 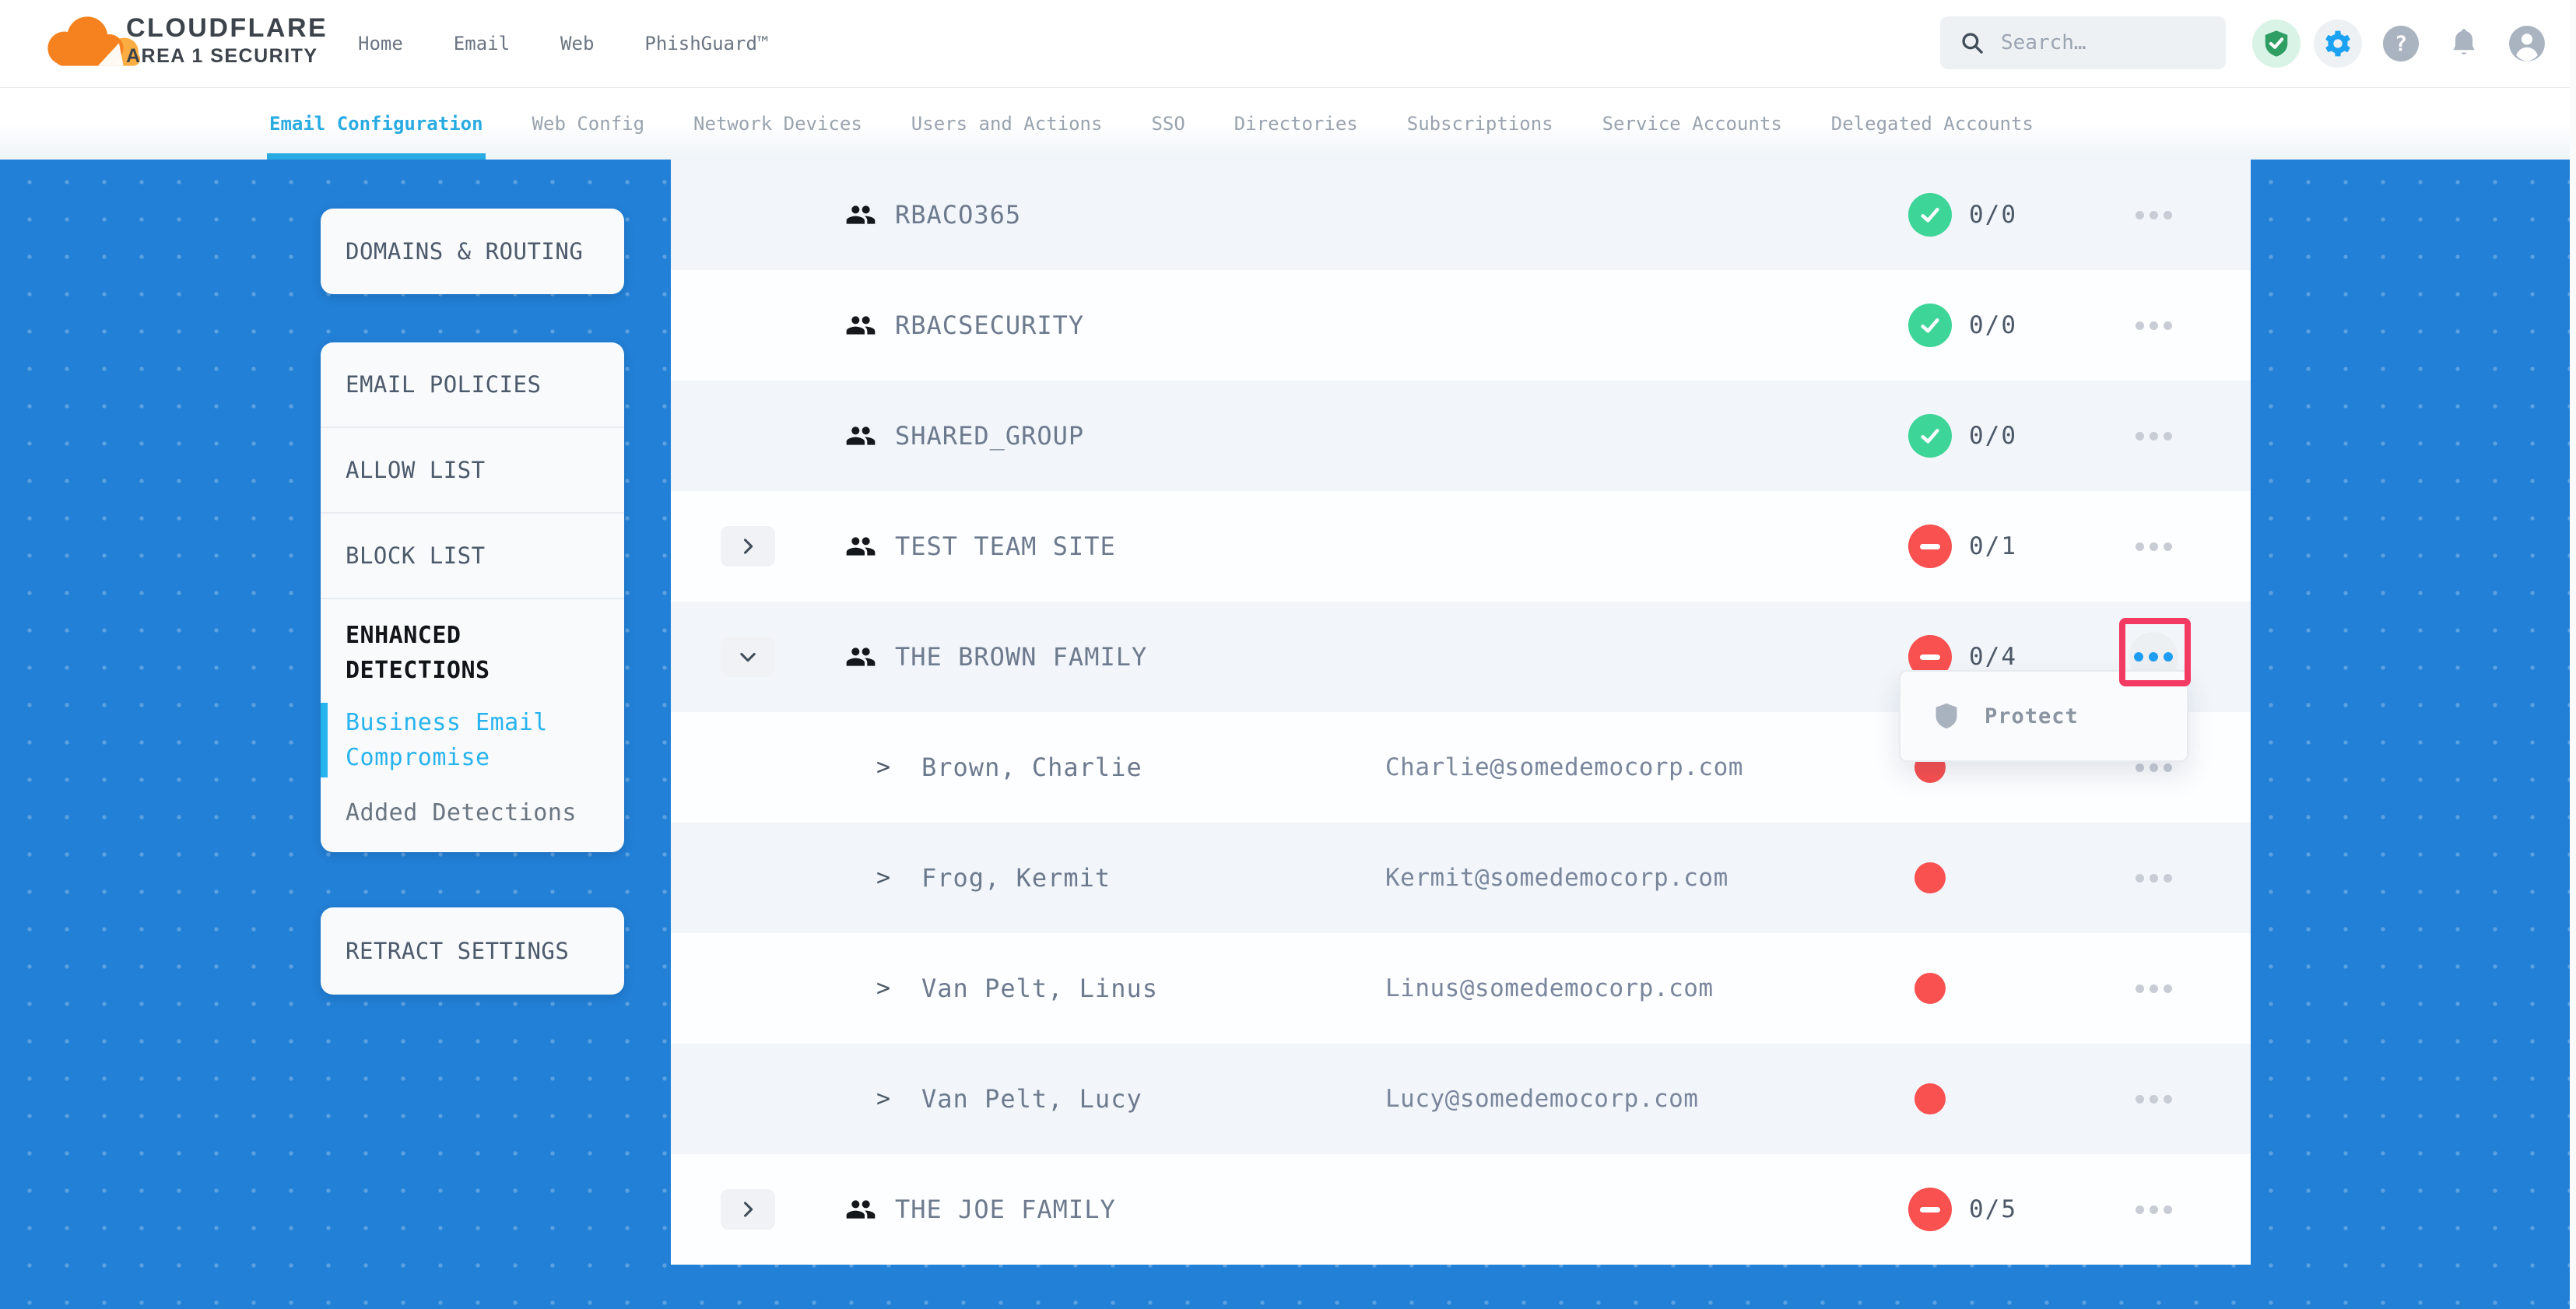 What do you see at coordinates (959, 215) in the screenshot?
I see `group-name: RBACO365` at bounding box center [959, 215].